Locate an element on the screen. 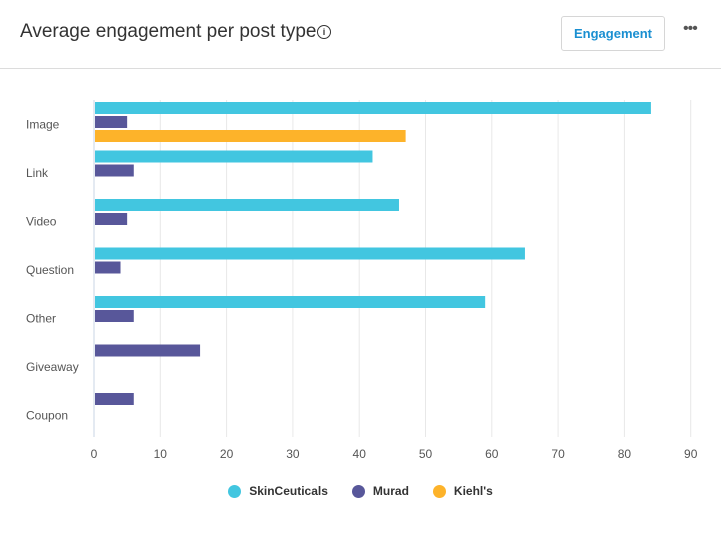  legend-label: Kiehl's is located at coordinates (473, 491).